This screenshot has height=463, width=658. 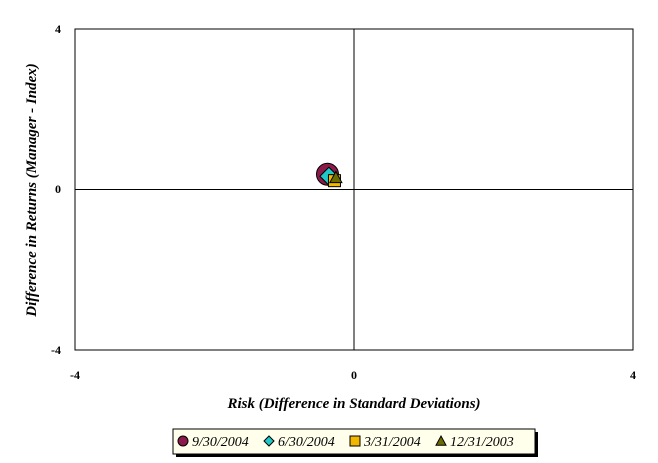 I want to click on legend-label-4: 12/31/2003, so click(x=482, y=442).